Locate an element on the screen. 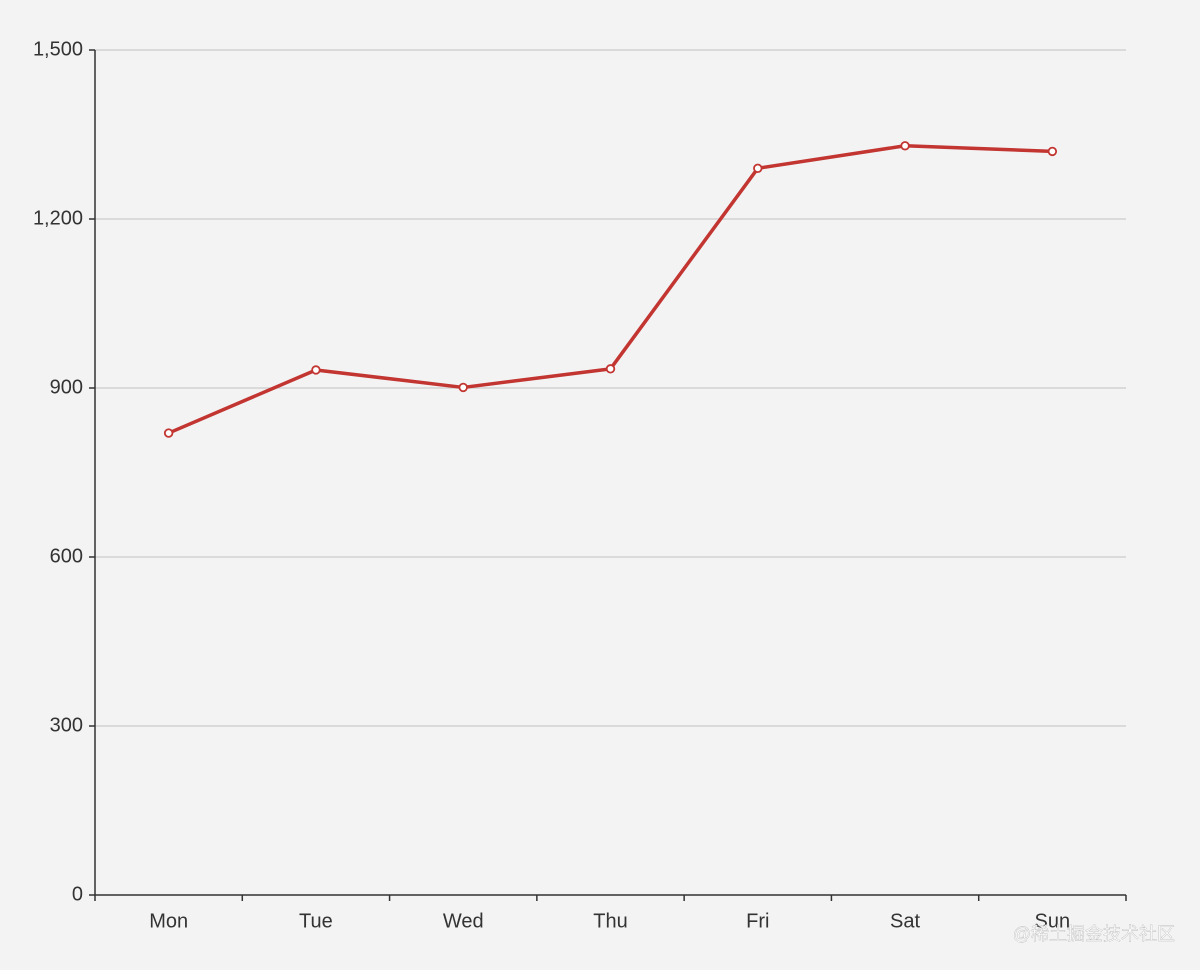 The height and width of the screenshot is (970, 1200). y-tick-label: 900 is located at coordinates (66, 387).